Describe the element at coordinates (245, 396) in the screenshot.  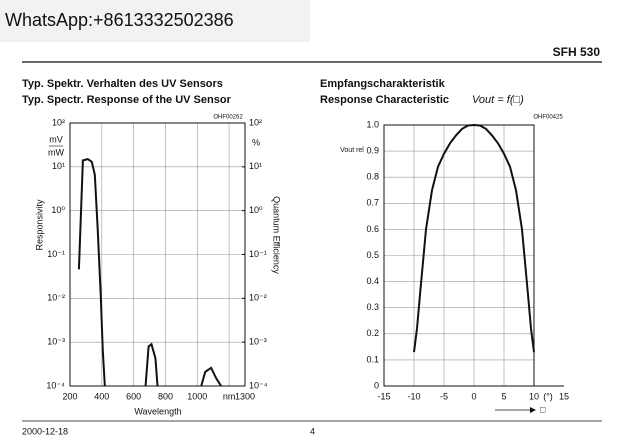
I see `x-tick-label: 1300` at that location.